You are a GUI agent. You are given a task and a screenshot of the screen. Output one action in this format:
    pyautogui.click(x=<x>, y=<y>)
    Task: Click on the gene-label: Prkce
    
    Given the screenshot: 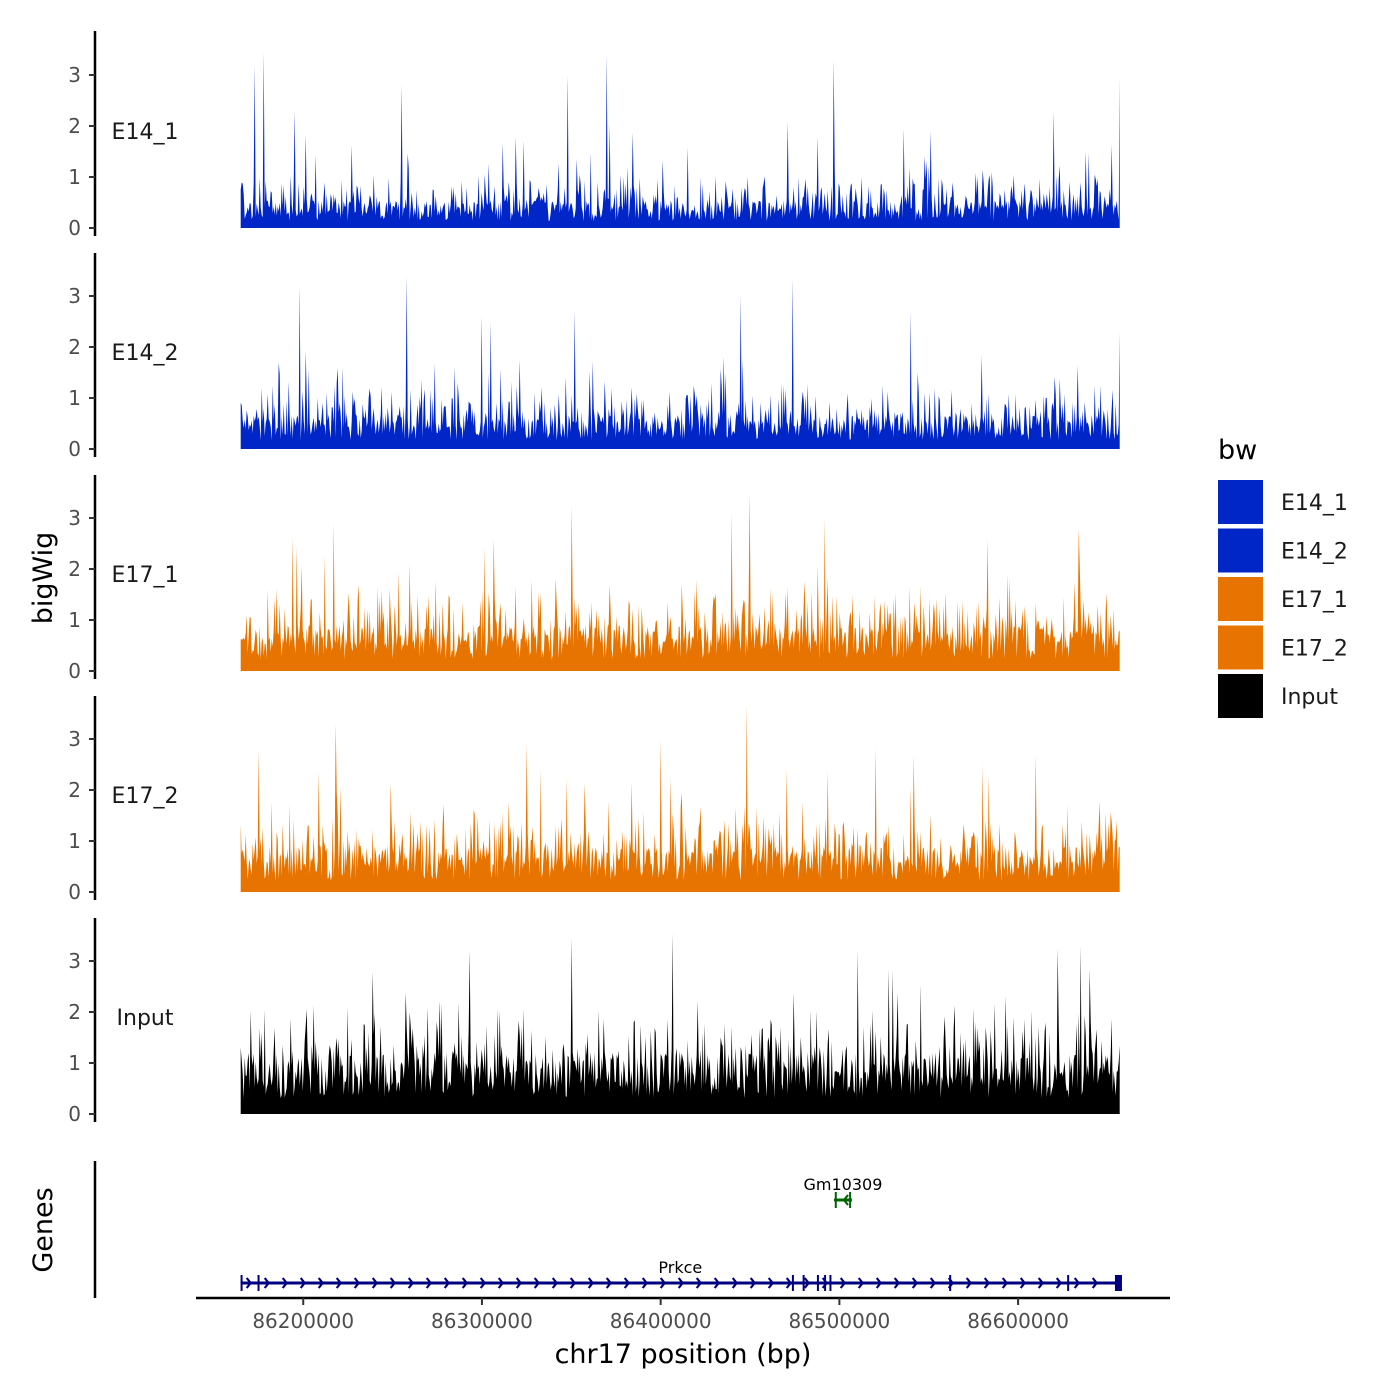 What is the action you would take?
    pyautogui.click(x=680, y=1267)
    